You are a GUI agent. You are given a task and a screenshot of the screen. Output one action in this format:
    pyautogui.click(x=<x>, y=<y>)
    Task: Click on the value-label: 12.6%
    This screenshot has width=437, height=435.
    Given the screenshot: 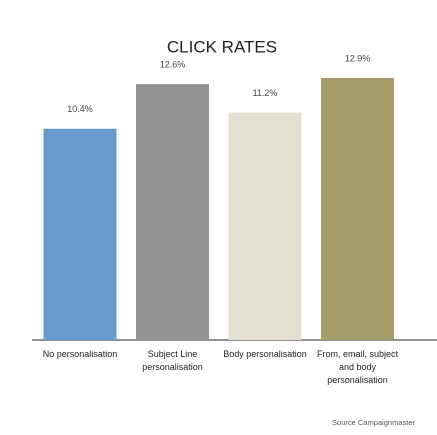 What is the action you would take?
    pyautogui.click(x=173, y=64)
    